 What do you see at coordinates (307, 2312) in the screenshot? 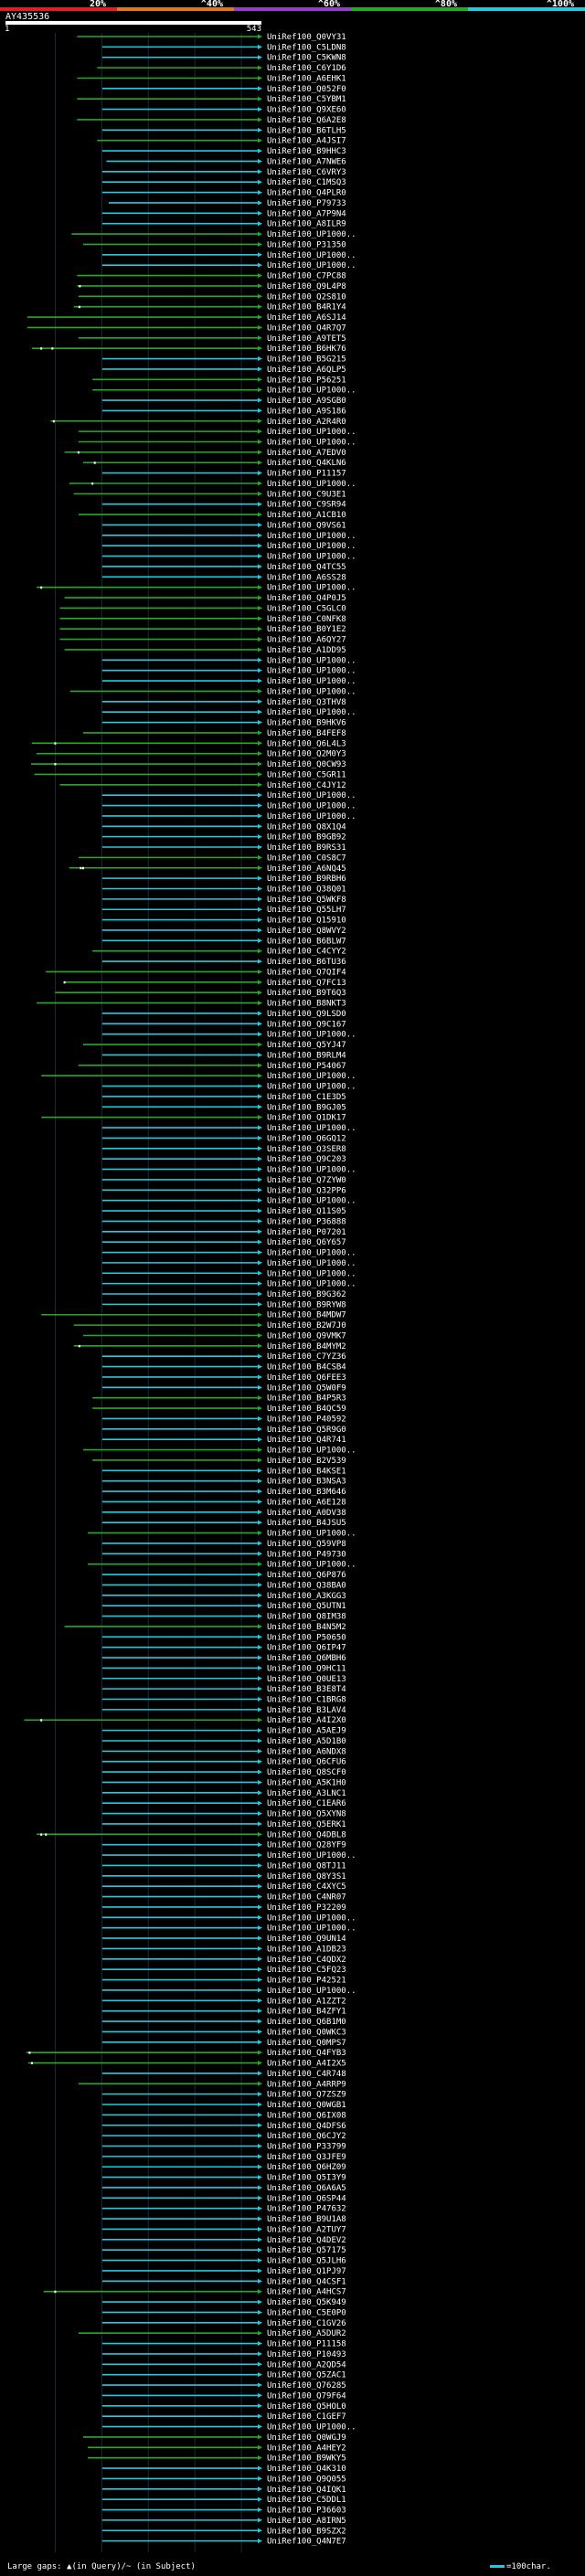
I see `hit-accession: UniRef100_C5E0P0` at bounding box center [307, 2312].